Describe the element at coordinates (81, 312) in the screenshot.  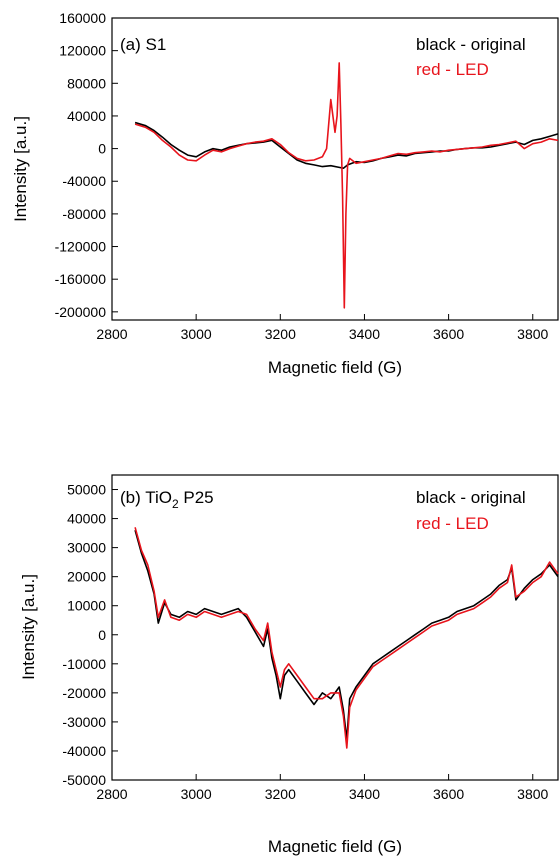
I see `y-tick-label: -200000` at that location.